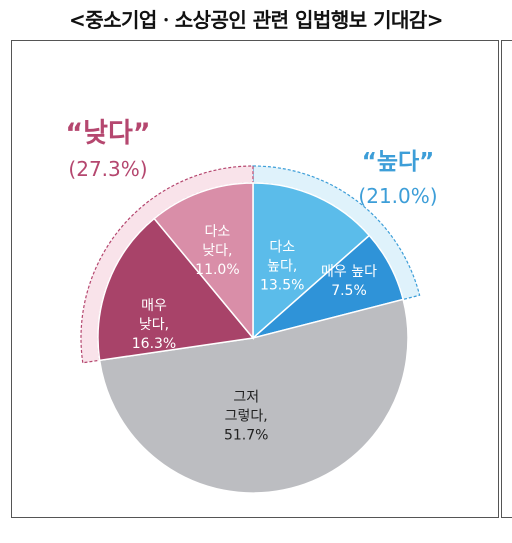 This screenshot has width=512, height=543. I want to click on adjacent-panel-edge, so click(506, 279).